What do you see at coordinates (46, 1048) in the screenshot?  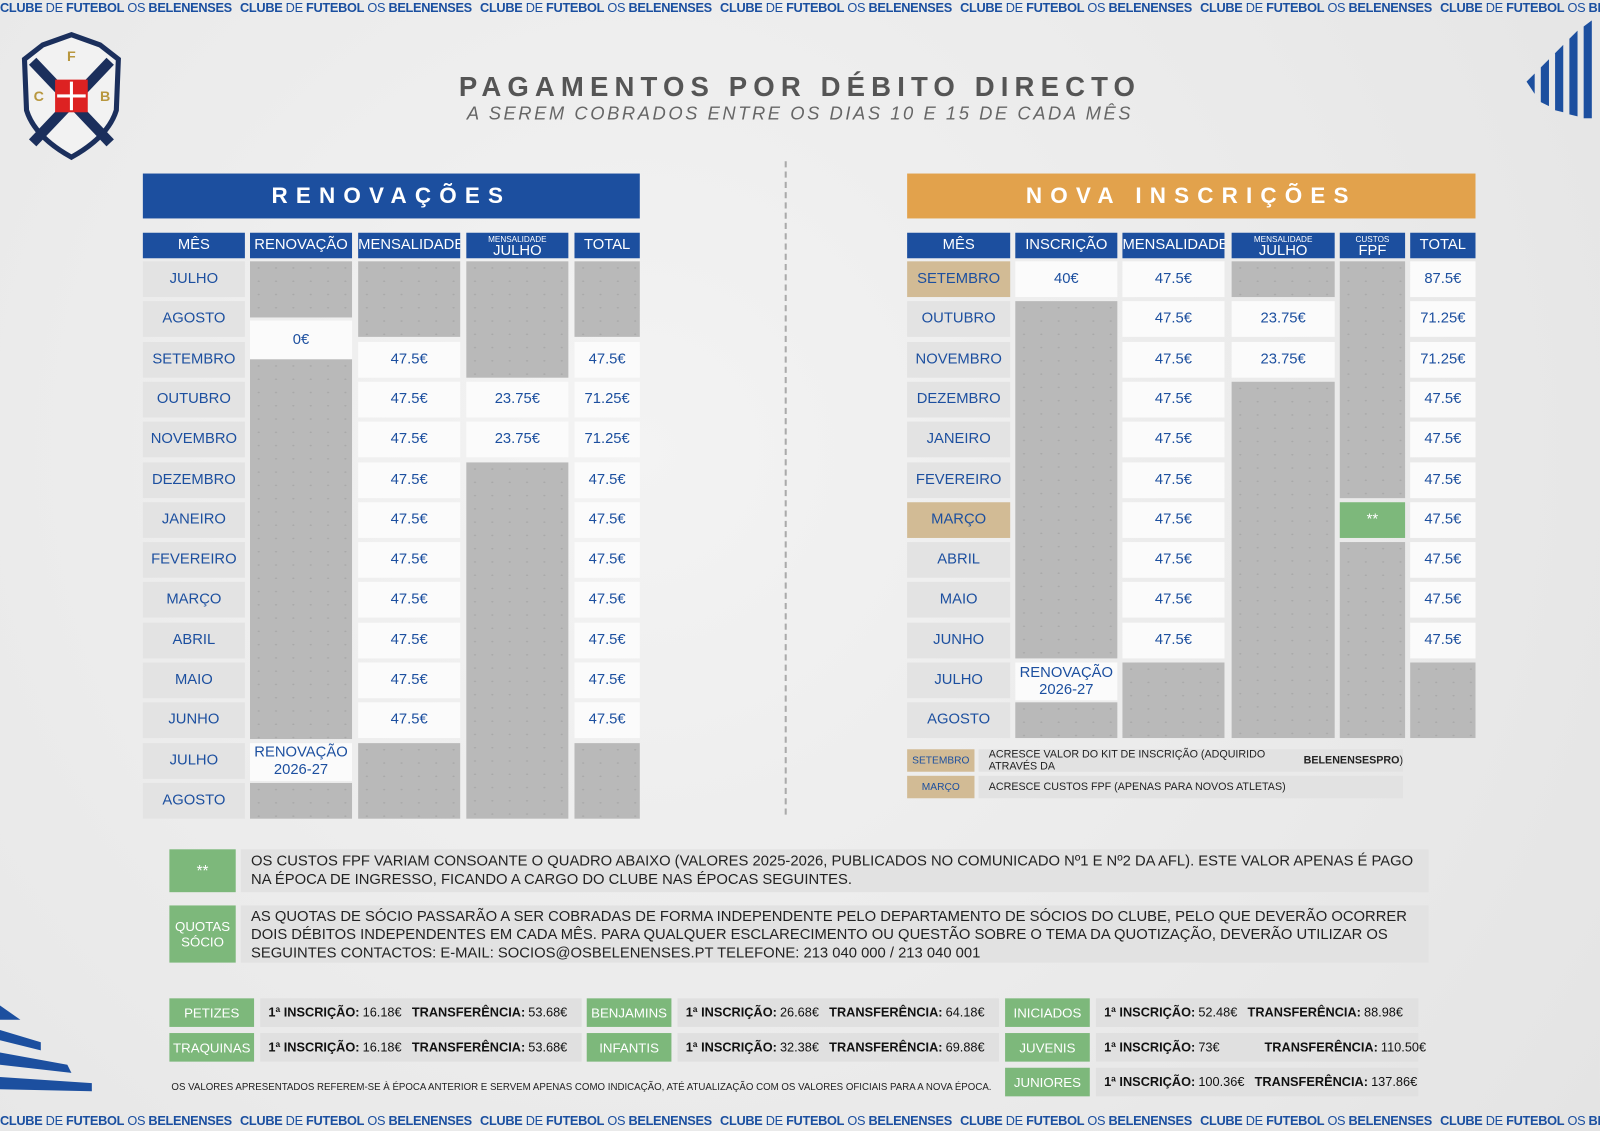 I see `stripes-decoration-bottom` at bounding box center [46, 1048].